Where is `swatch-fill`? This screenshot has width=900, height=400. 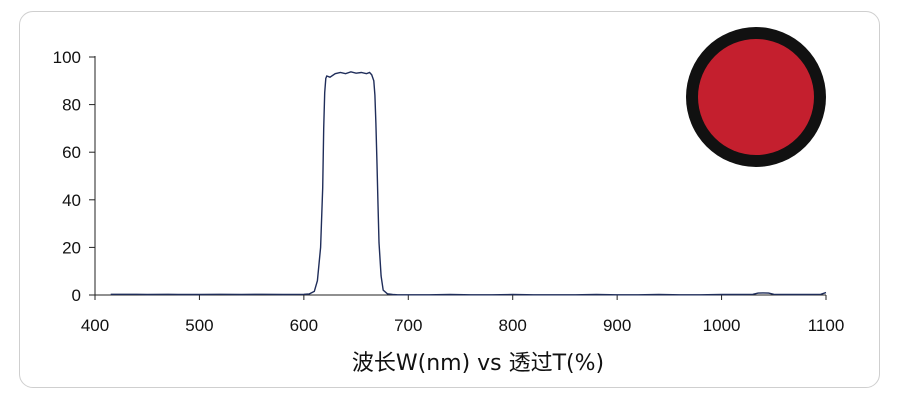
swatch-fill is located at coordinates (756, 97).